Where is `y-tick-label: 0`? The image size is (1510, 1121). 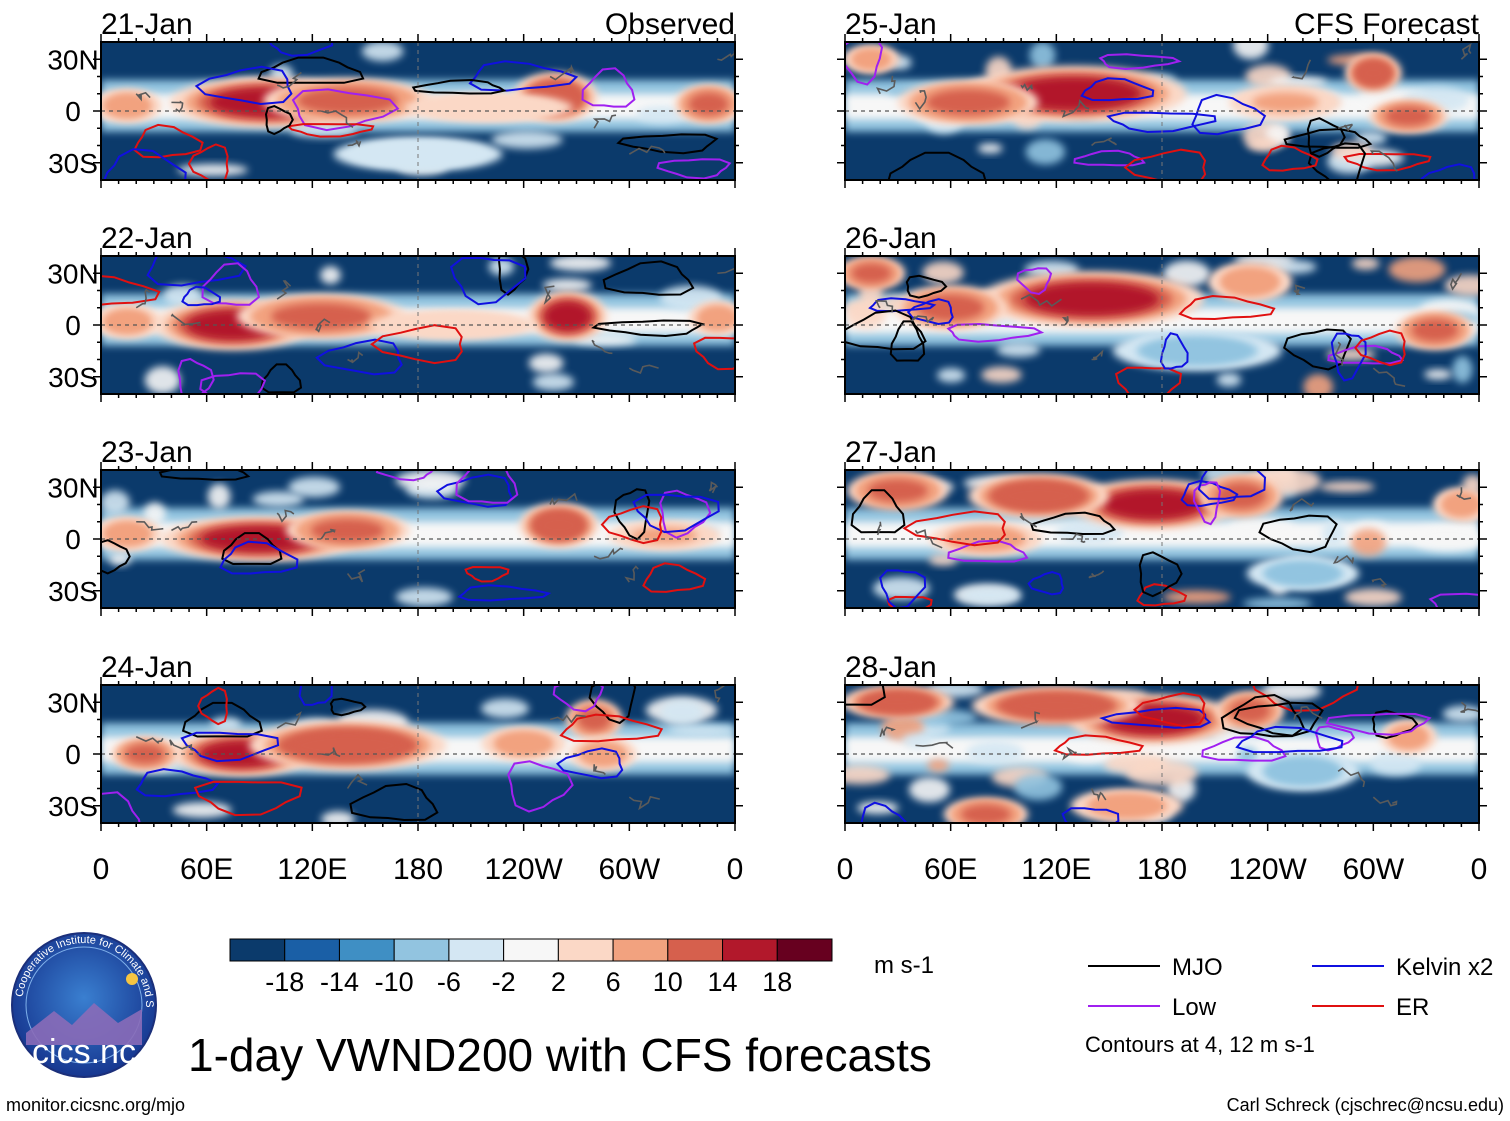 y-tick-label: 0 is located at coordinates (73, 111).